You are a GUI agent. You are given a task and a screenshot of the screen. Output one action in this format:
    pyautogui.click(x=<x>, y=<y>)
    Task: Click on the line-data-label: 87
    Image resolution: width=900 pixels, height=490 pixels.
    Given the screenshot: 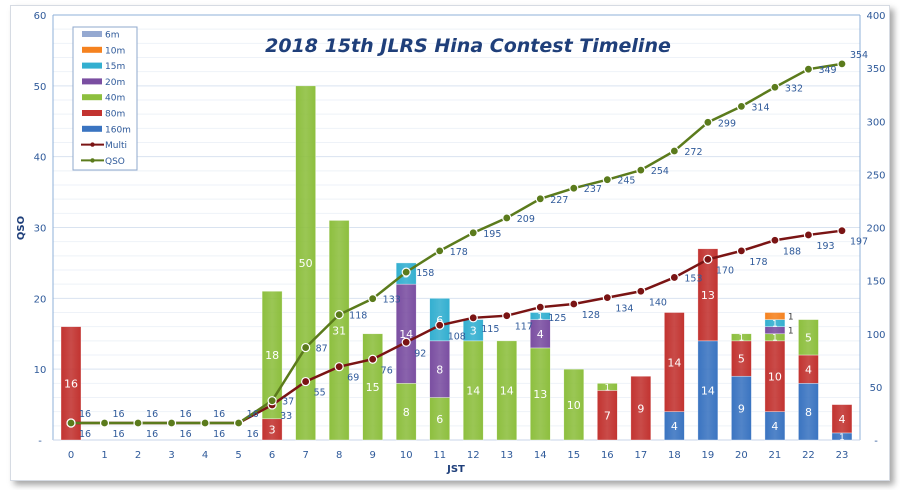 What is the action you would take?
    pyautogui.click(x=322, y=349)
    